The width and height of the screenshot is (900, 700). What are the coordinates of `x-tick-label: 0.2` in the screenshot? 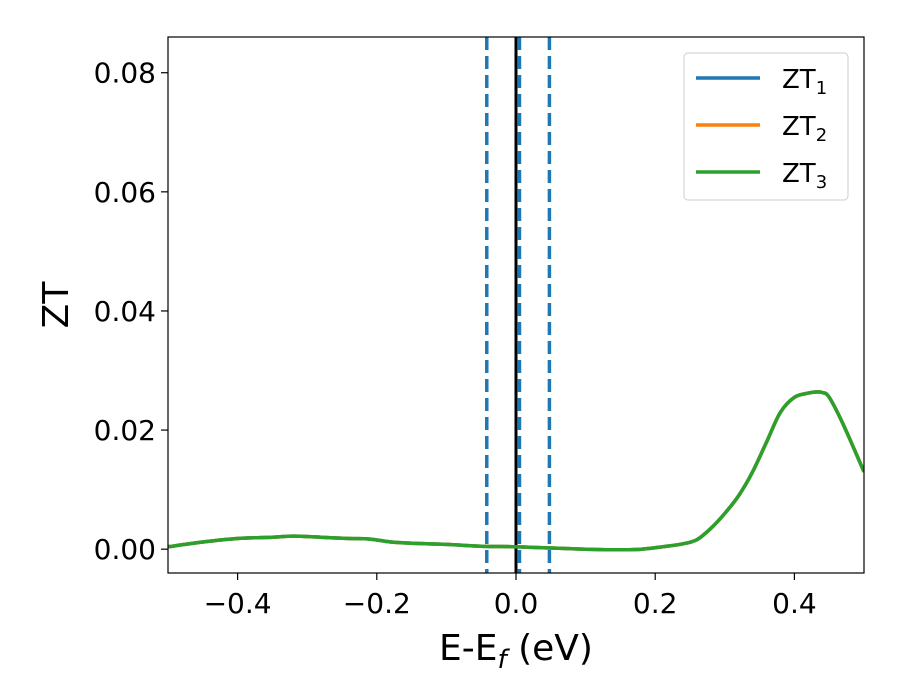 It's located at (655, 603).